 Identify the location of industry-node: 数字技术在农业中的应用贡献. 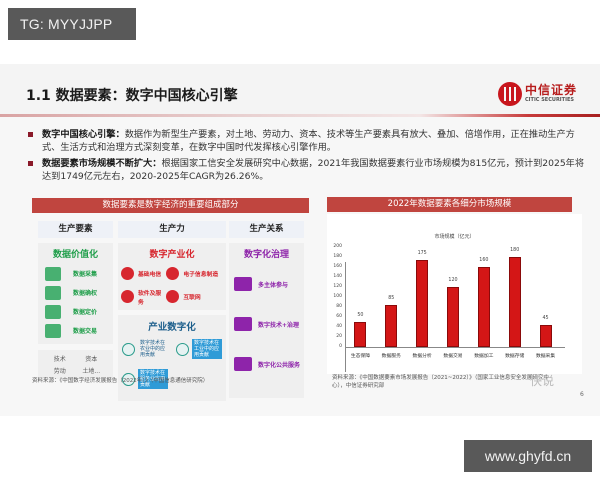
(146, 349).